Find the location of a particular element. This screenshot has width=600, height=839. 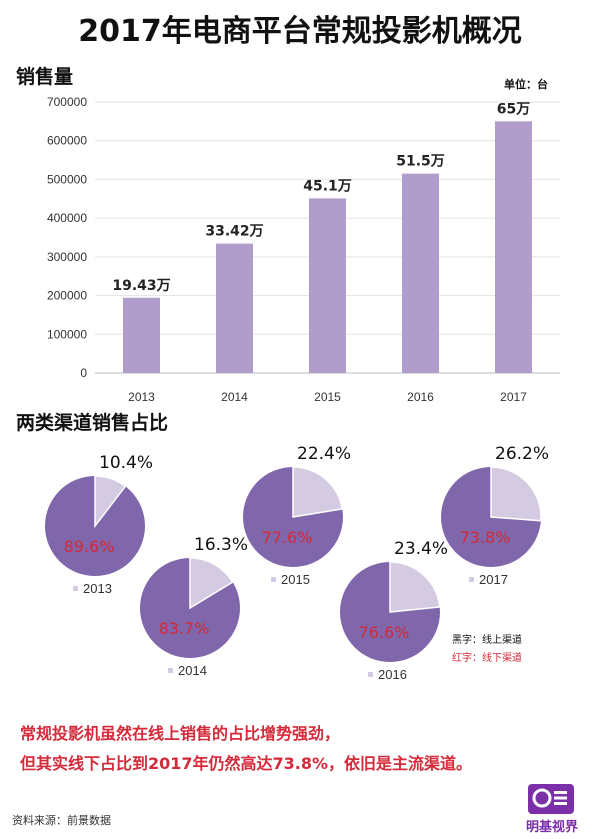

page-title: 2017年电商平台常规投影机概况 is located at coordinates (300, 31).